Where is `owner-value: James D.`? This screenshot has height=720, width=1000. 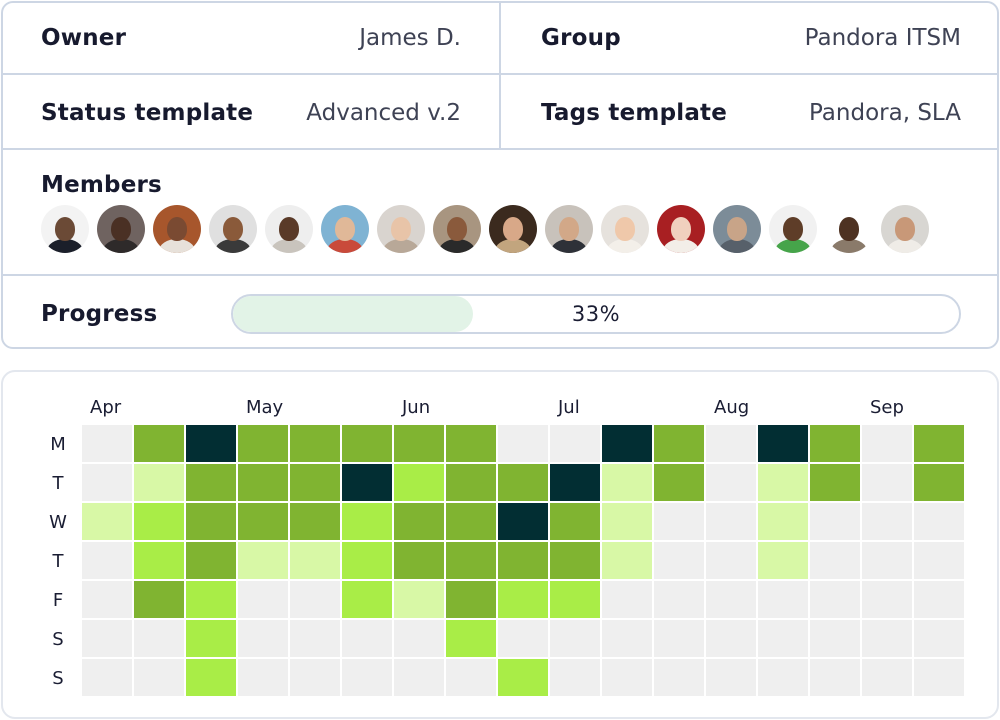
owner-value: James D. is located at coordinates (410, 38).